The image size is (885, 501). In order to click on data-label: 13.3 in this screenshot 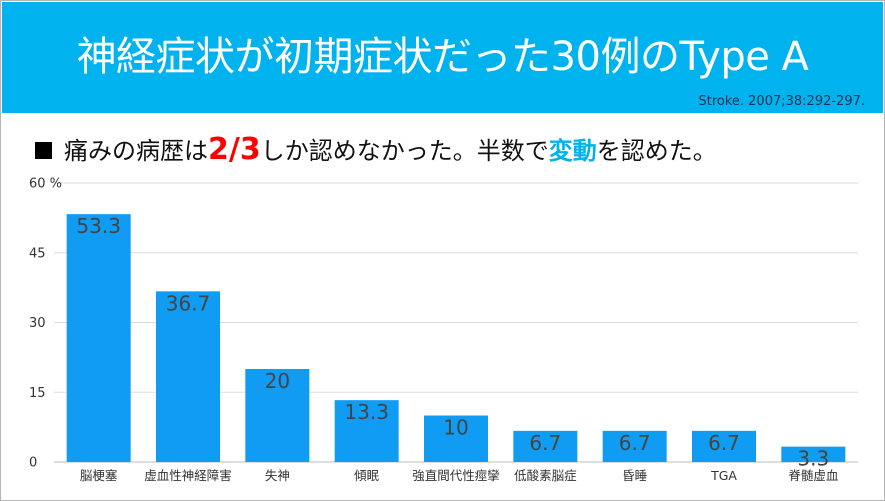, I will do `click(366, 412)`.